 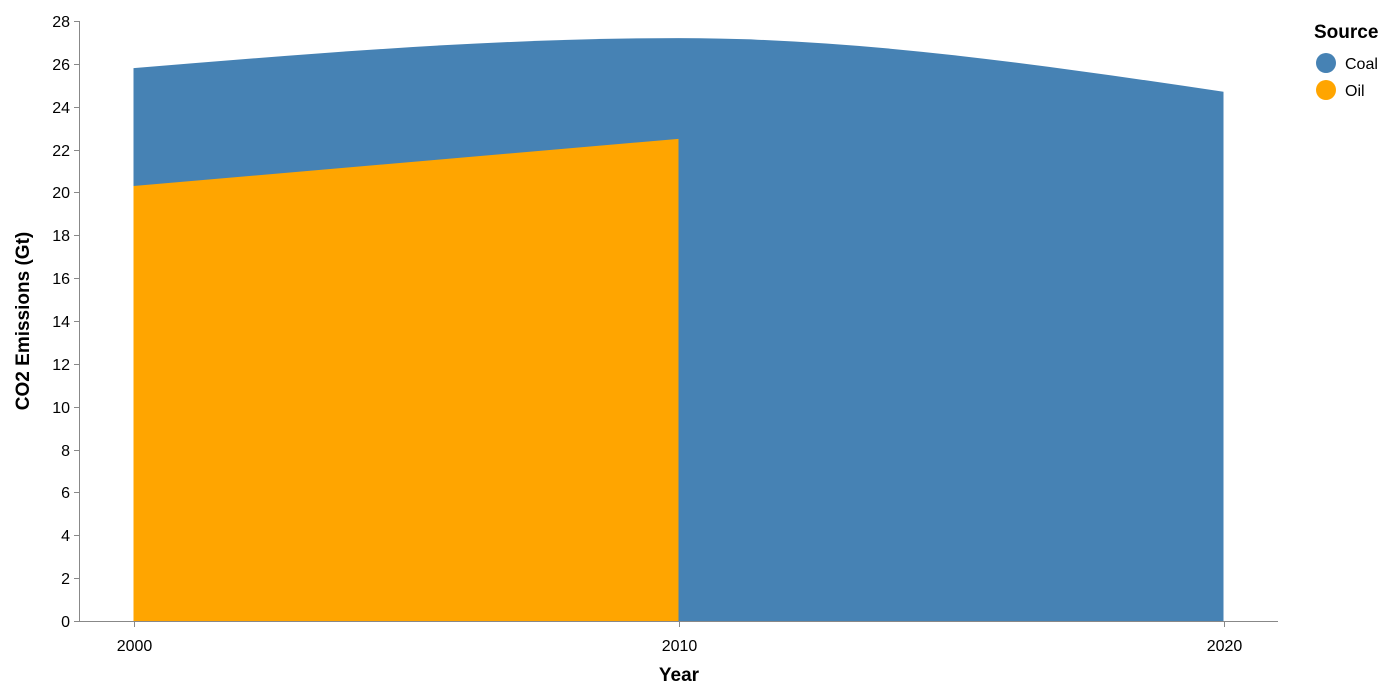 What do you see at coordinates (61, 408) in the screenshot?
I see `y-tick-label: 10` at bounding box center [61, 408].